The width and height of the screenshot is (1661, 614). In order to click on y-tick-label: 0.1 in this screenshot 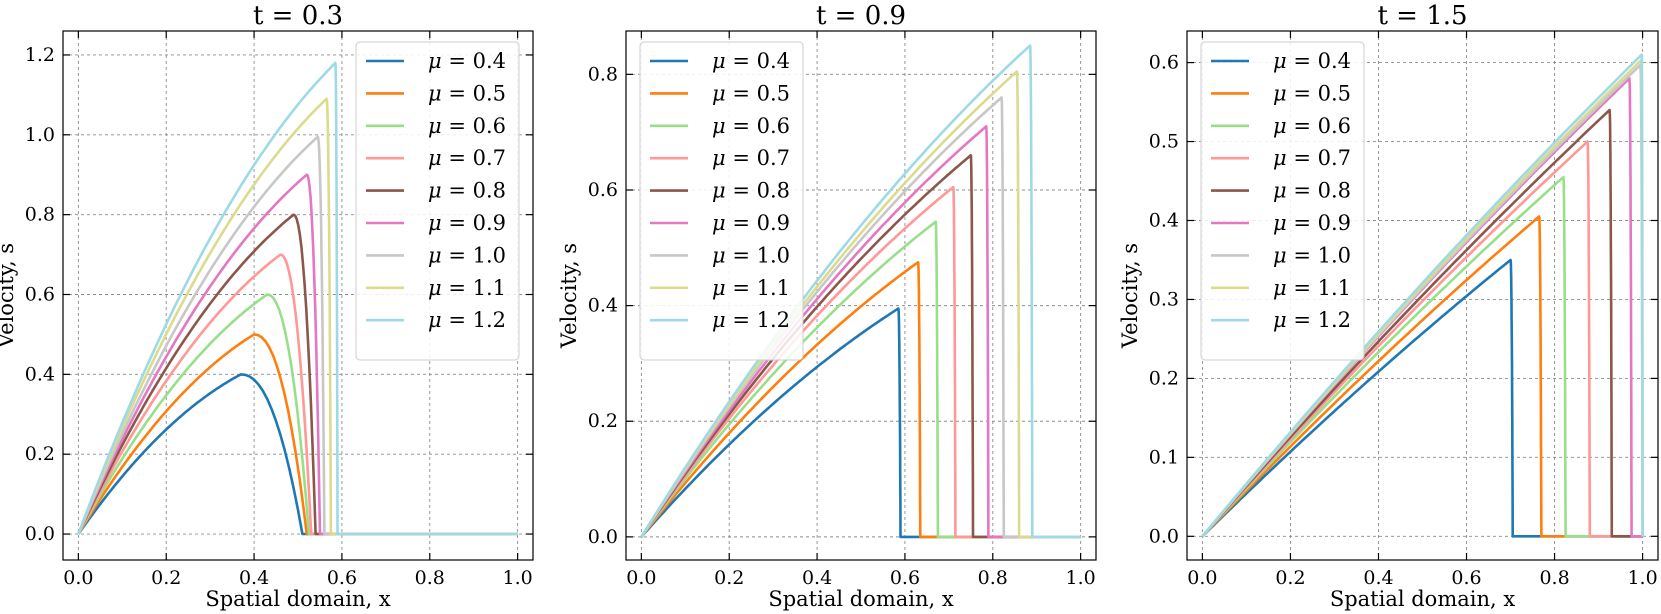, I will do `click(1164, 457)`.